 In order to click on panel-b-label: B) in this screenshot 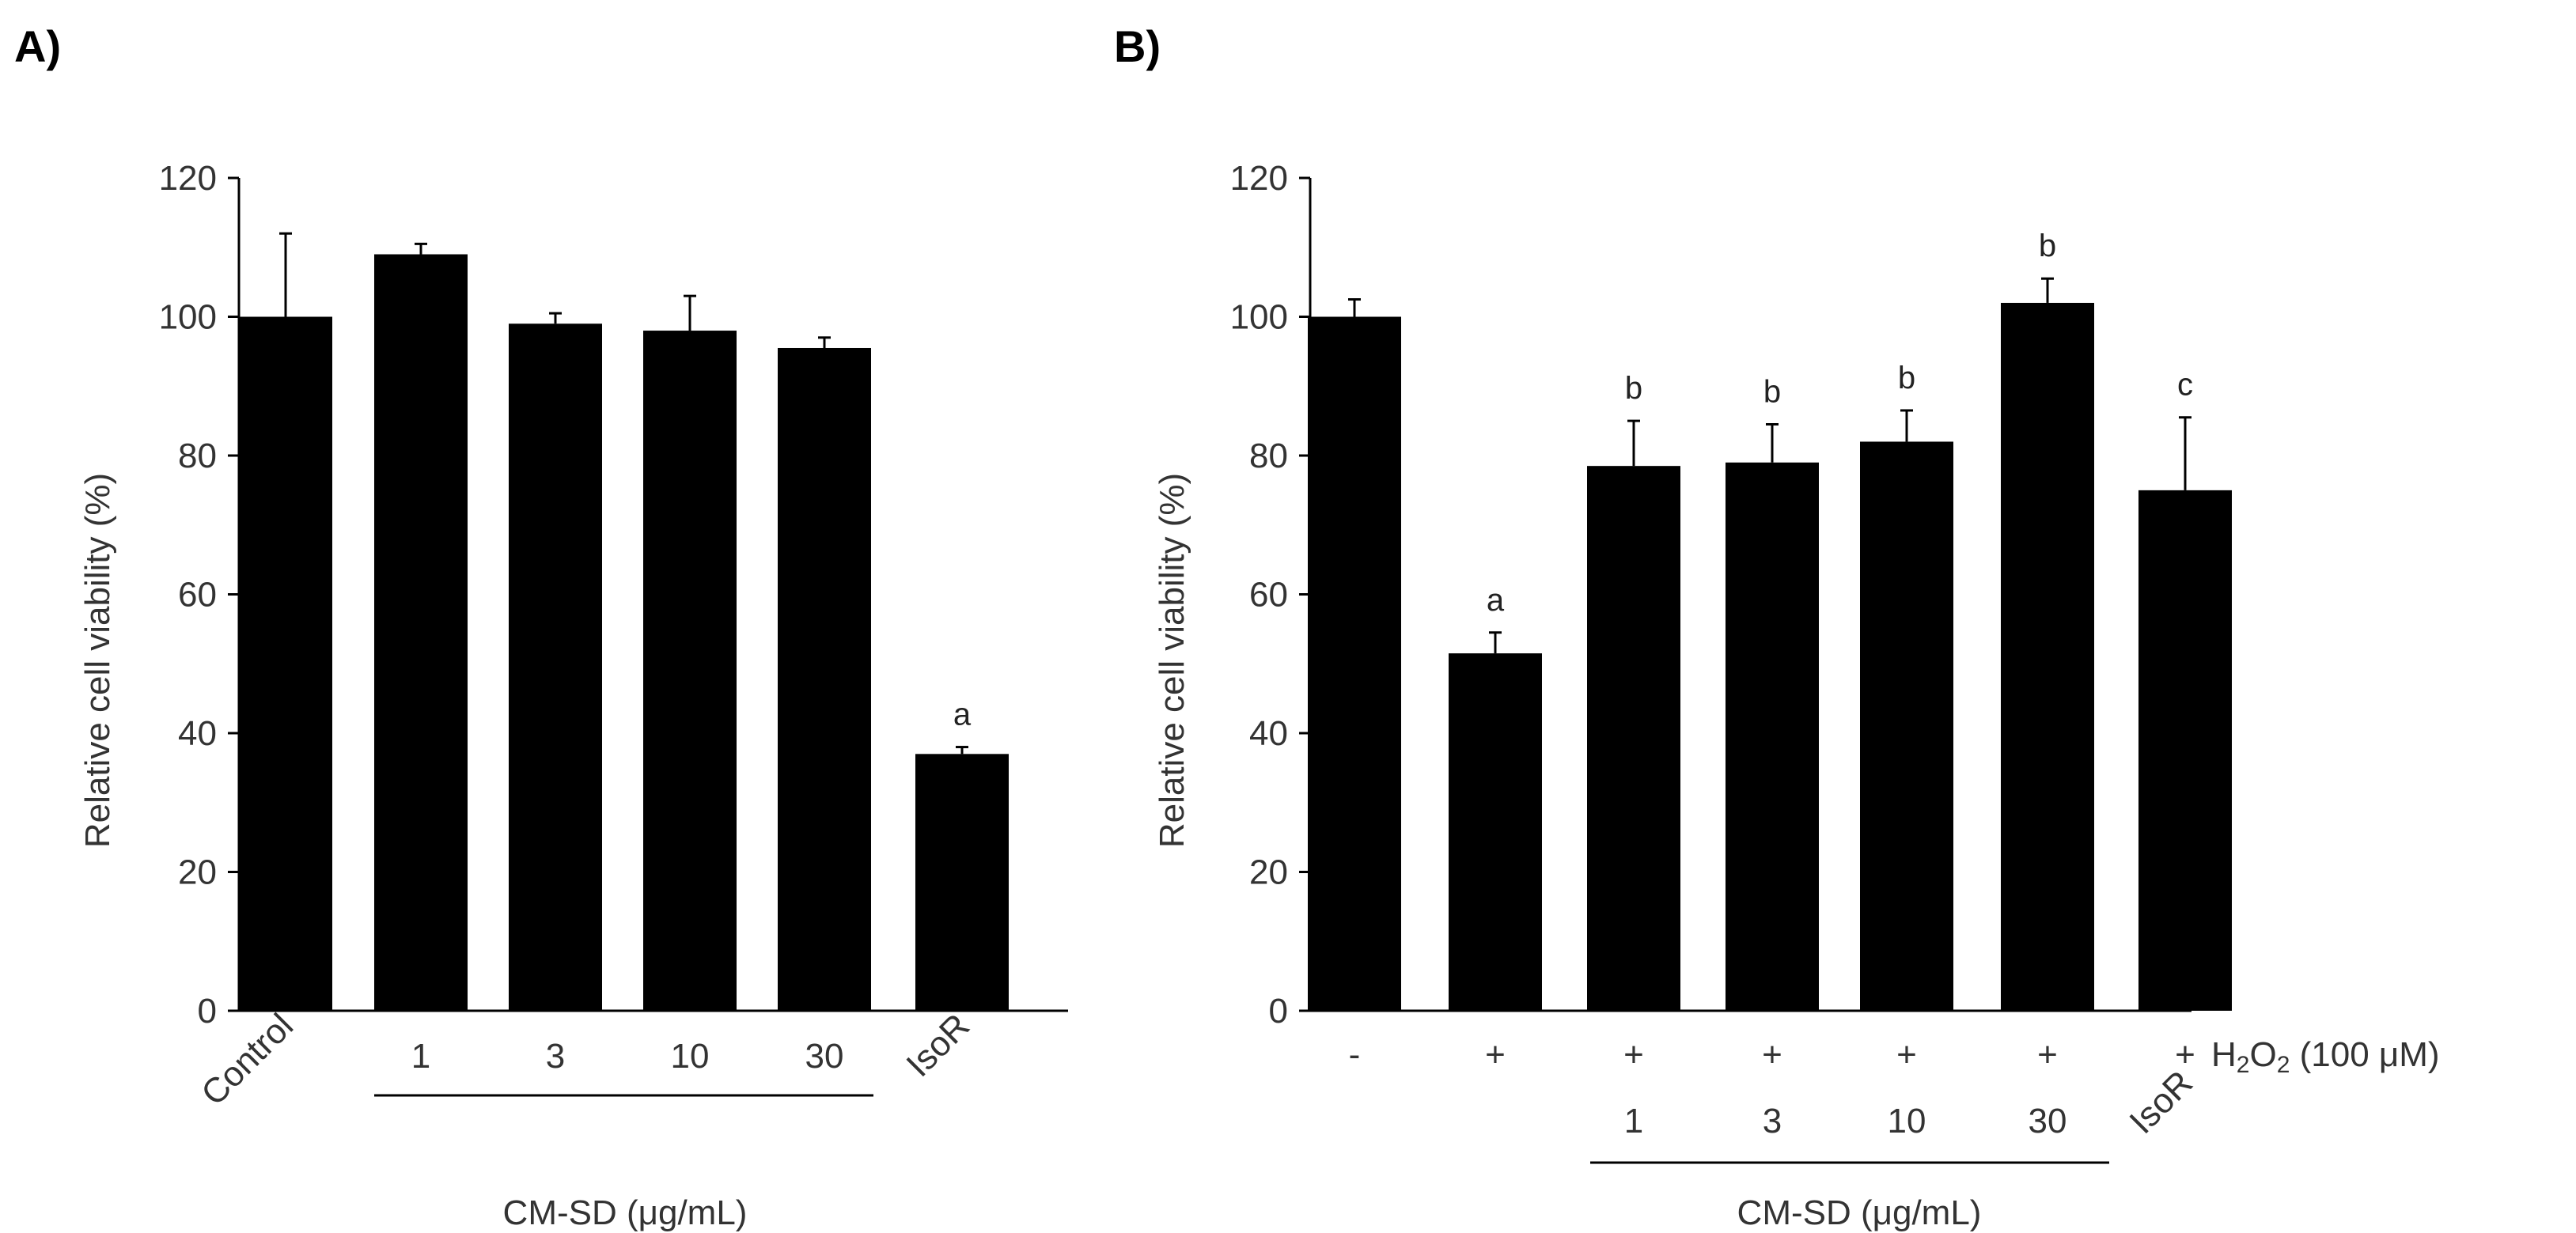, I will do `click(1137, 46)`.